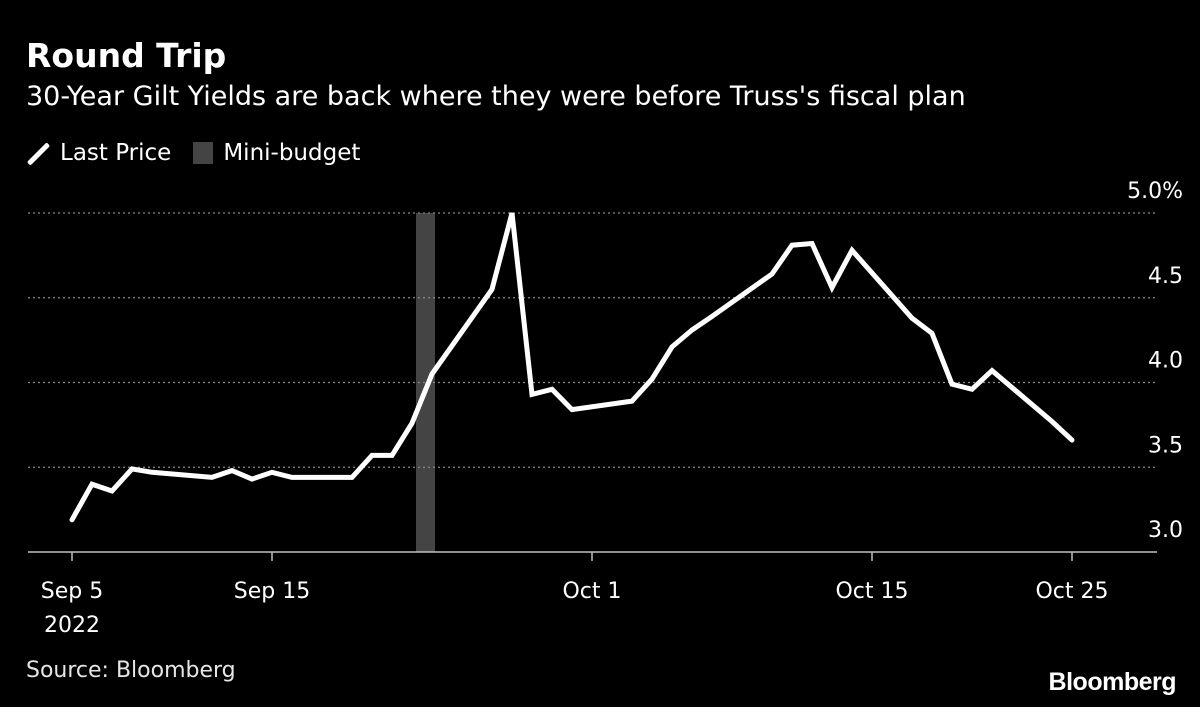 The height and width of the screenshot is (707, 1200). Describe the element at coordinates (591, 591) in the screenshot. I see `x-tick-label: Oct 1` at that location.